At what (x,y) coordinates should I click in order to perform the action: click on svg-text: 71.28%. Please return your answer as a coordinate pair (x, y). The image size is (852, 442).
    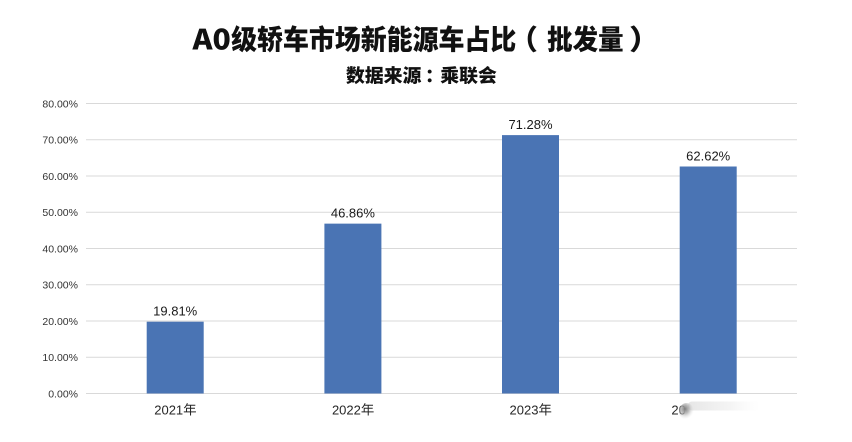
    Looking at the image, I should click on (530, 124).